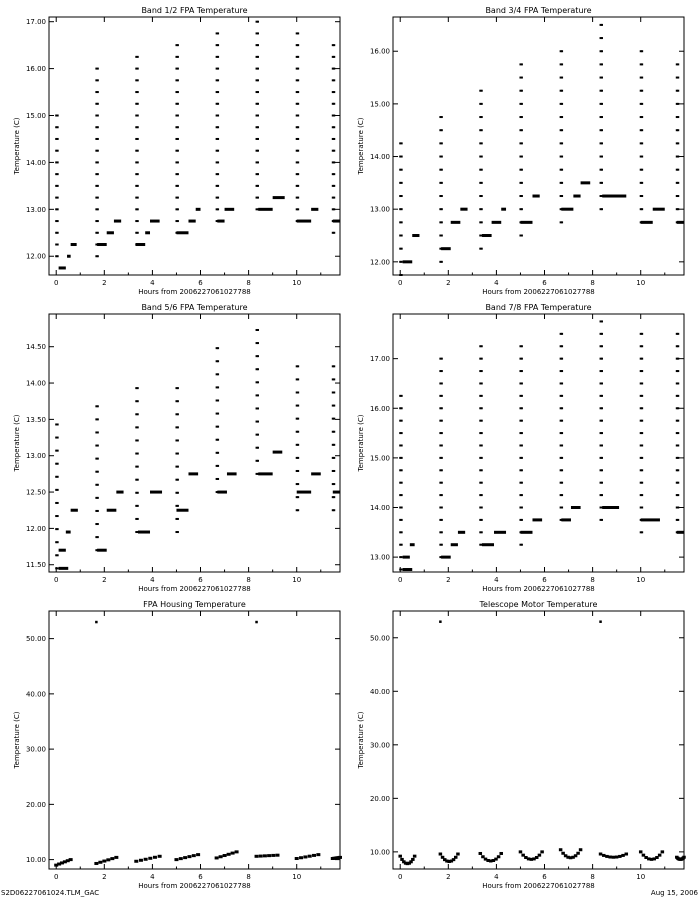 This screenshot has width=700, height=900. What do you see at coordinates (194, 146) in the screenshot?
I see `plot-frame` at bounding box center [194, 146].